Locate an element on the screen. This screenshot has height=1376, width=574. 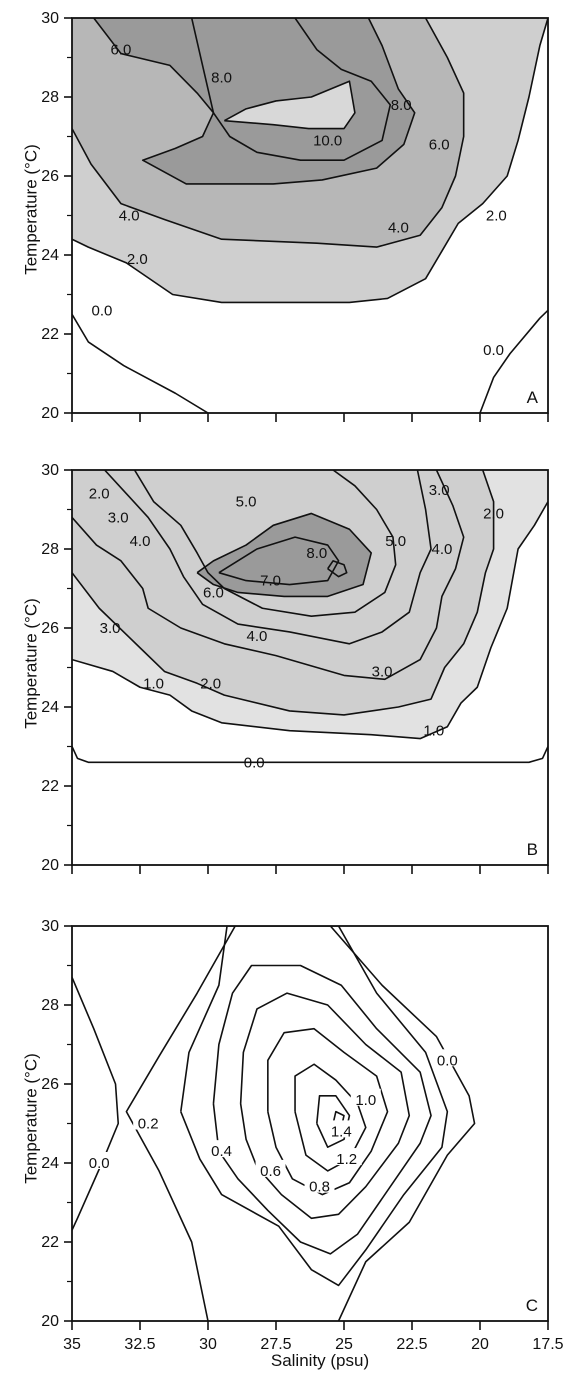
contour-label-7: 1.4 is located at coordinates (341, 1131).